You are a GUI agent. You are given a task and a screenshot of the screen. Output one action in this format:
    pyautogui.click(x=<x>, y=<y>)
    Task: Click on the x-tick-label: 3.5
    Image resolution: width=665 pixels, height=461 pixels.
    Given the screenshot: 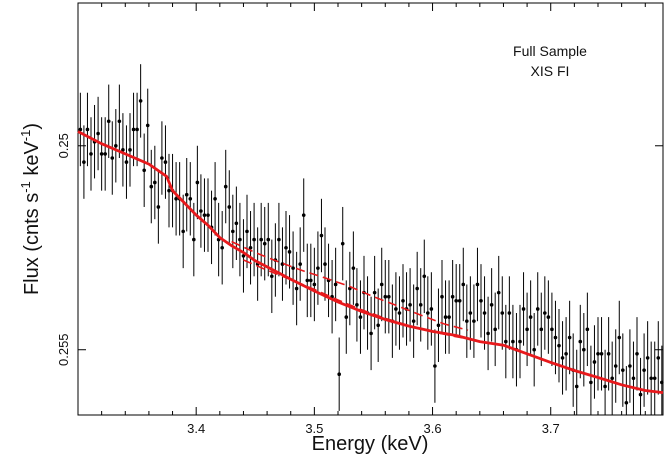 What is the action you would take?
    pyautogui.click(x=314, y=428)
    